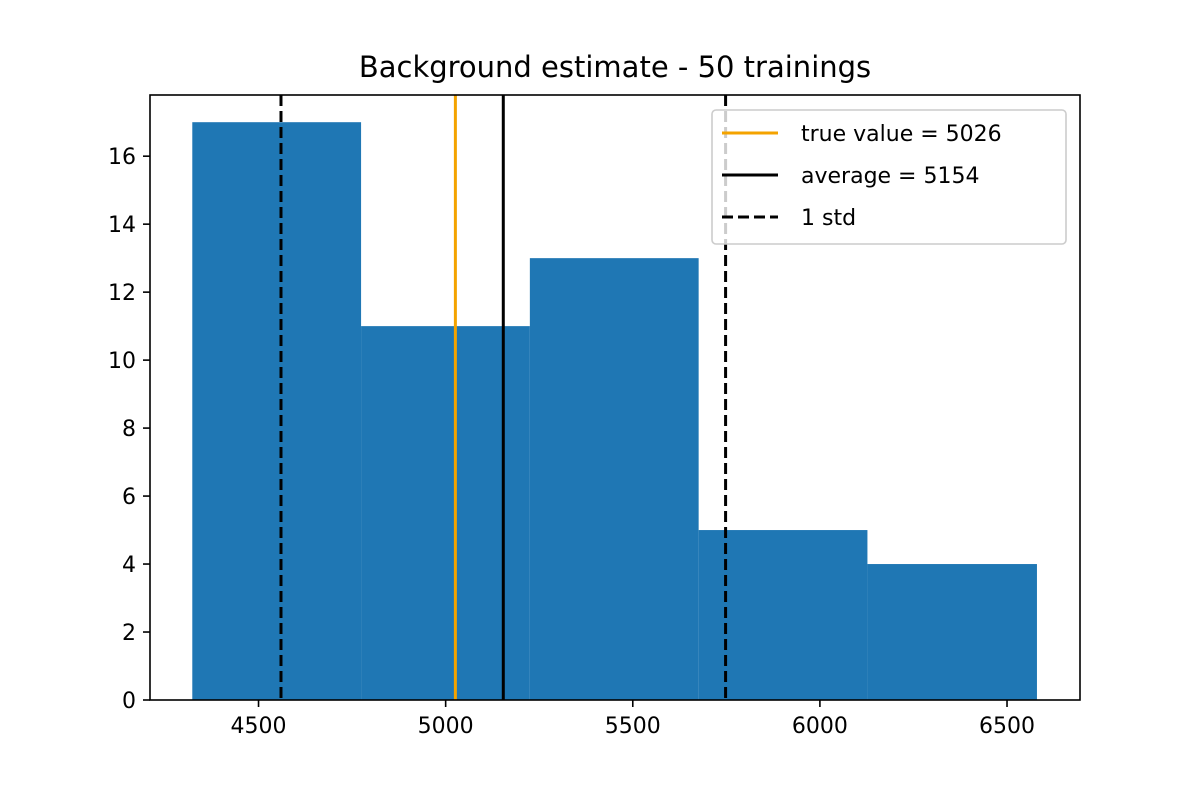 The width and height of the screenshot is (1200, 800). I want to click on x-tick-label: 6000, so click(820, 726).